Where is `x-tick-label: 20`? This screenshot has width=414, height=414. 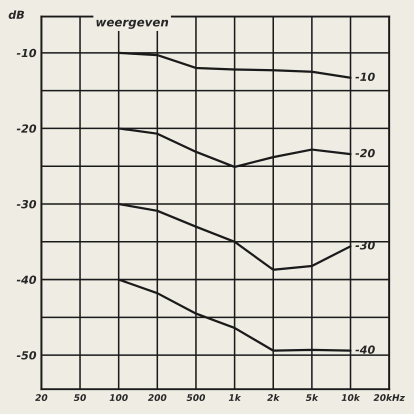 x-tick-label: 20 is located at coordinates (41, 398).